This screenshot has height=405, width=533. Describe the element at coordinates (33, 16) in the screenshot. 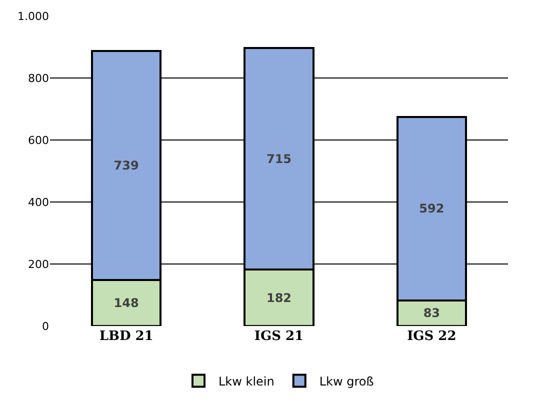

I see `y-tick-label: 1.000` at that location.